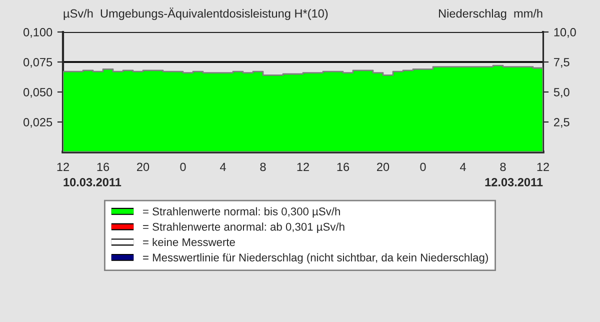 Image resolution: width=600 pixels, height=322 pixels. What do you see at coordinates (38, 123) in the screenshot?
I see `y-tick-label: 0,025` at bounding box center [38, 123].